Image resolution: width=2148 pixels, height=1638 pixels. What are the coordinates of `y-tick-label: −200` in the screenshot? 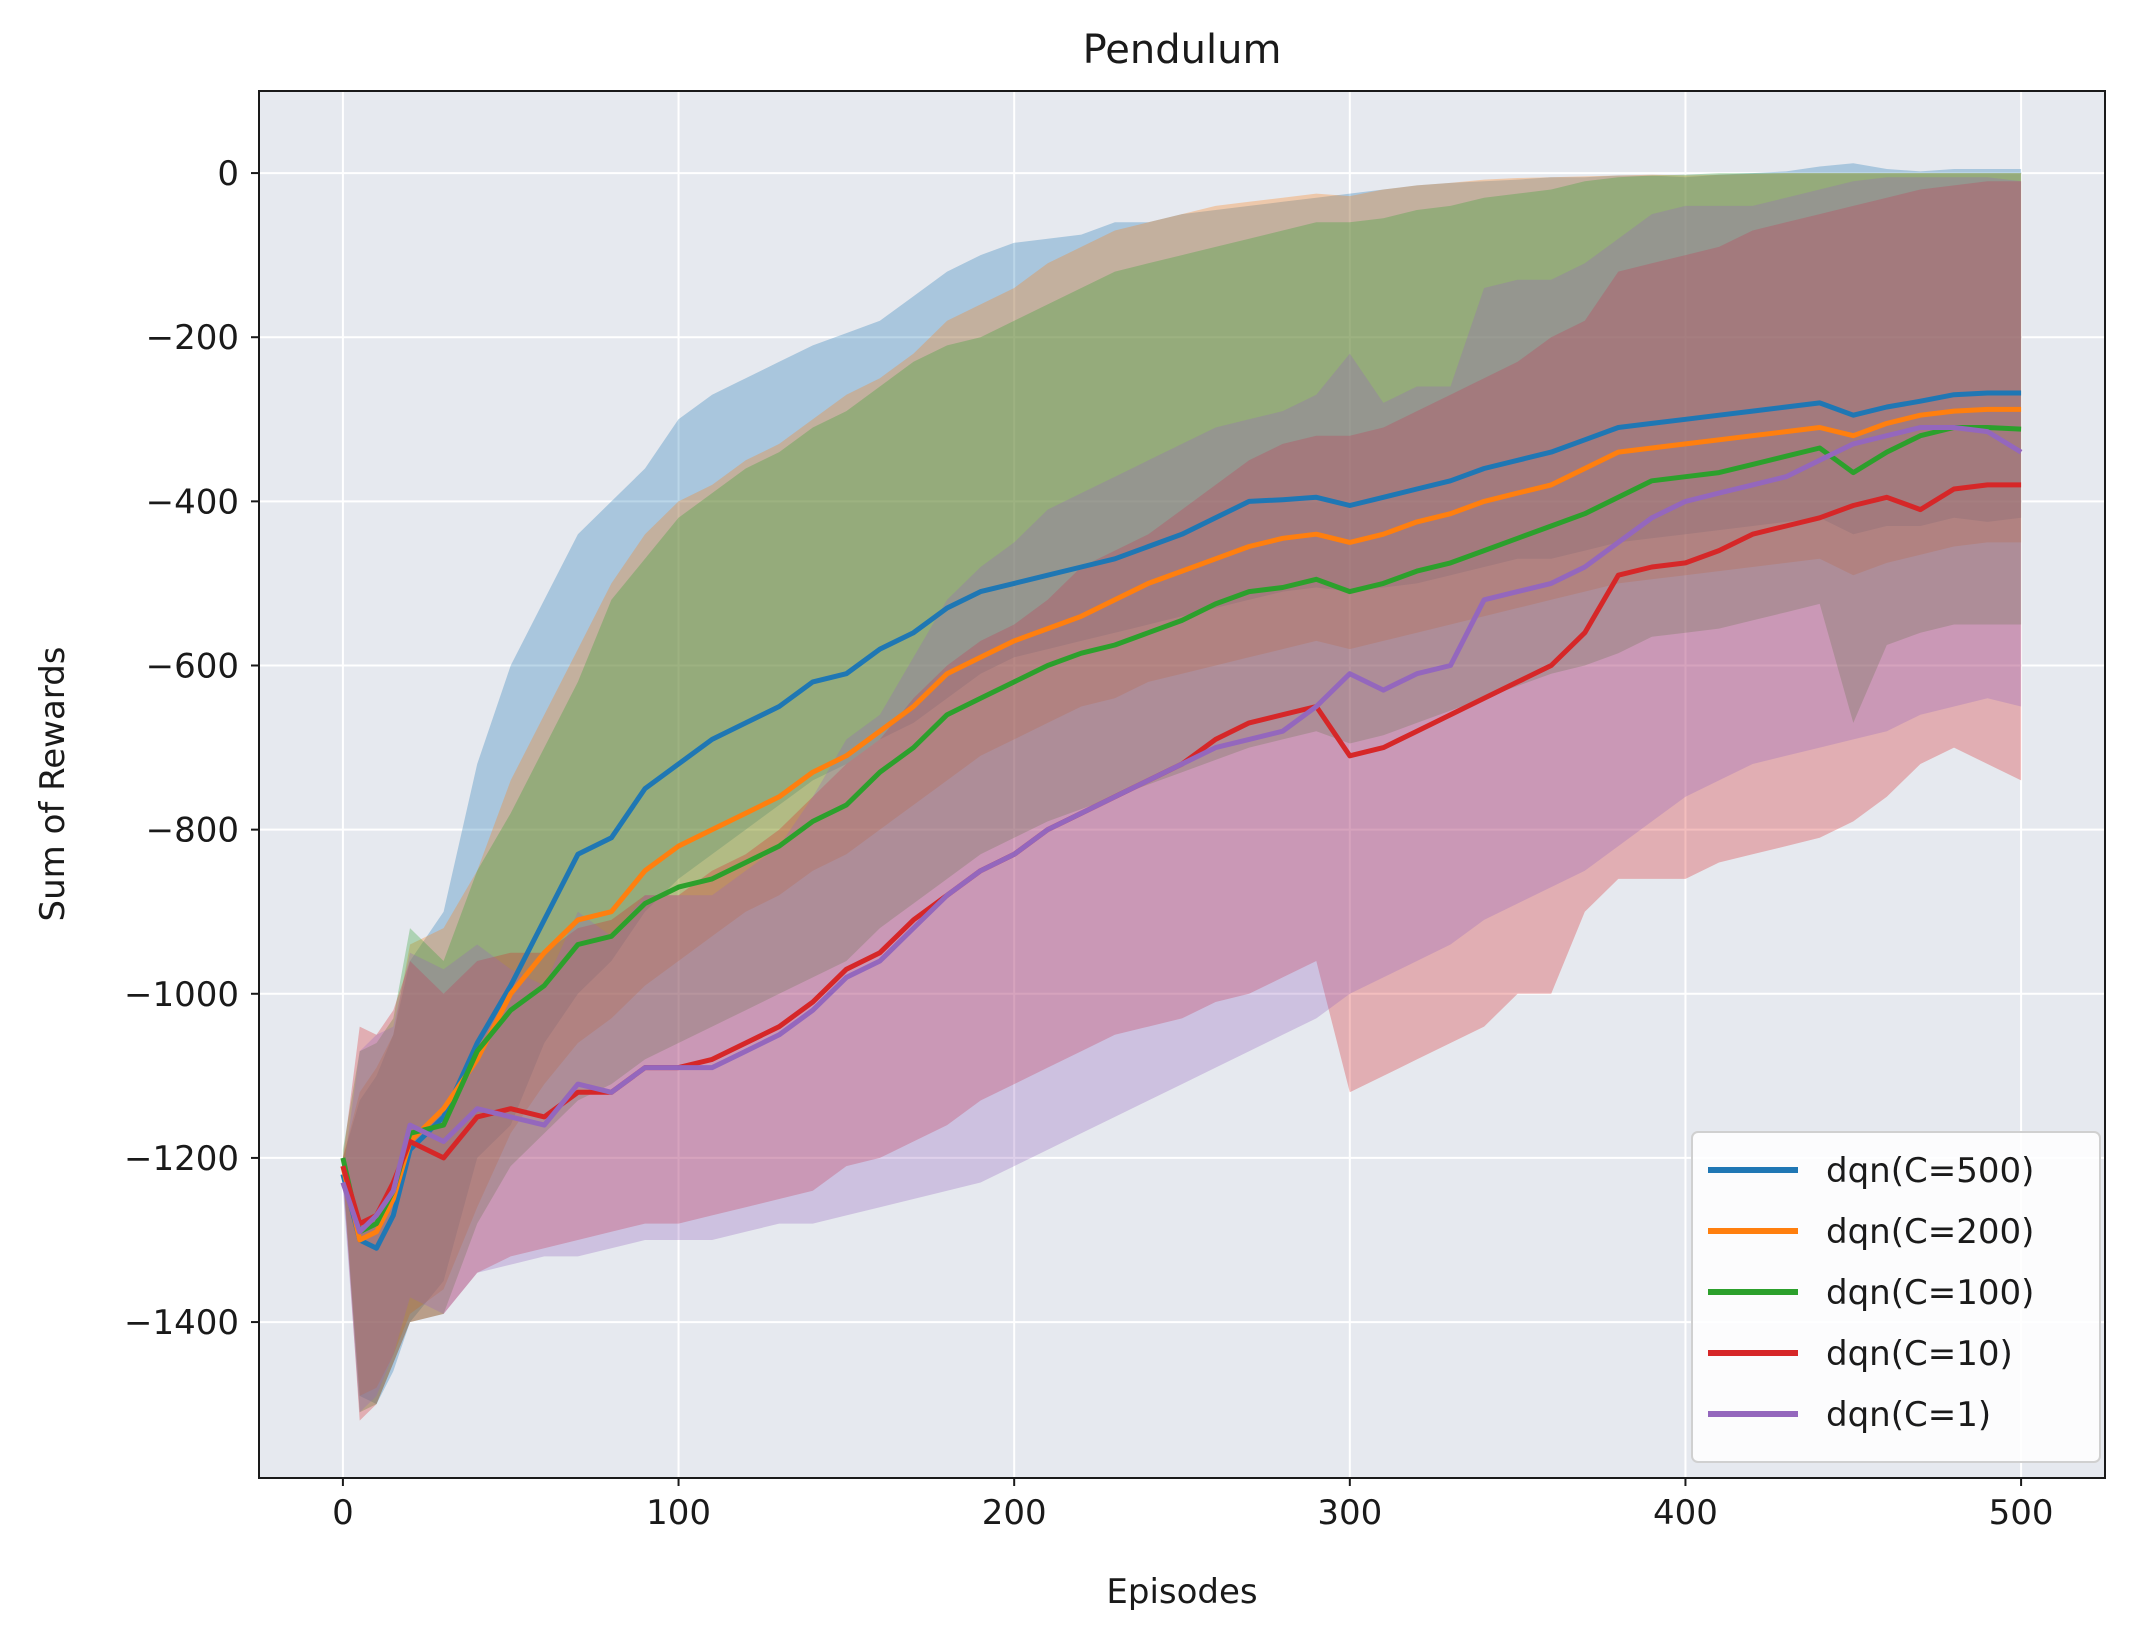 It's located at (192, 338).